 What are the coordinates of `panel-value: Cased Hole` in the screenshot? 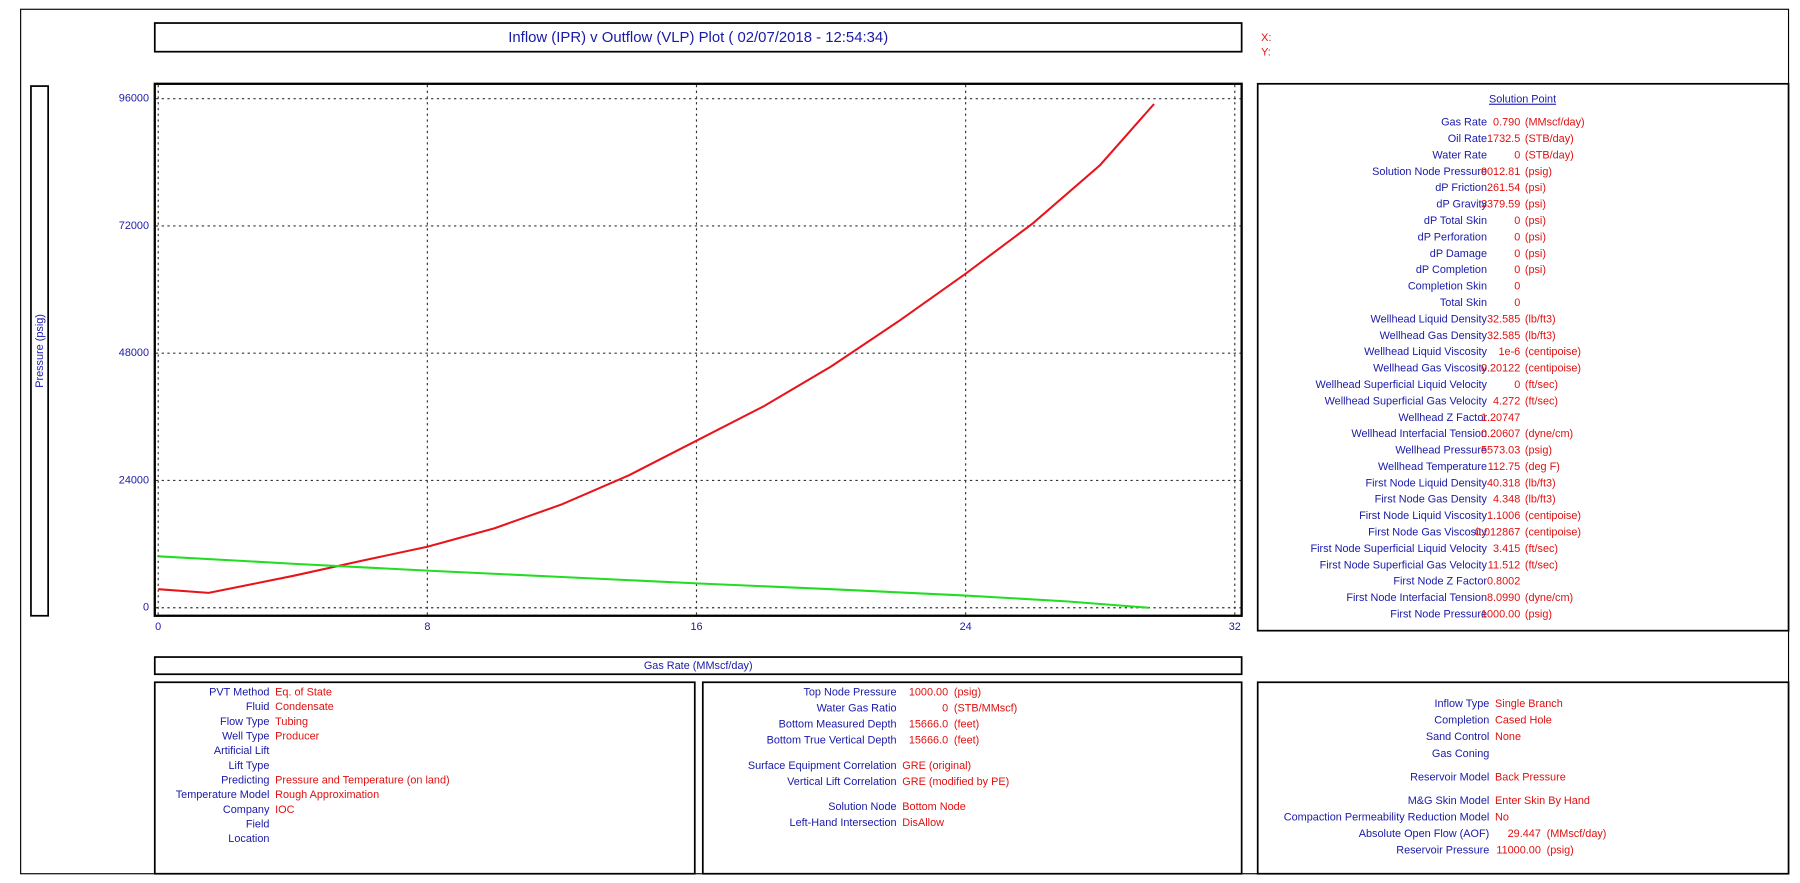 It's located at (1523, 721).